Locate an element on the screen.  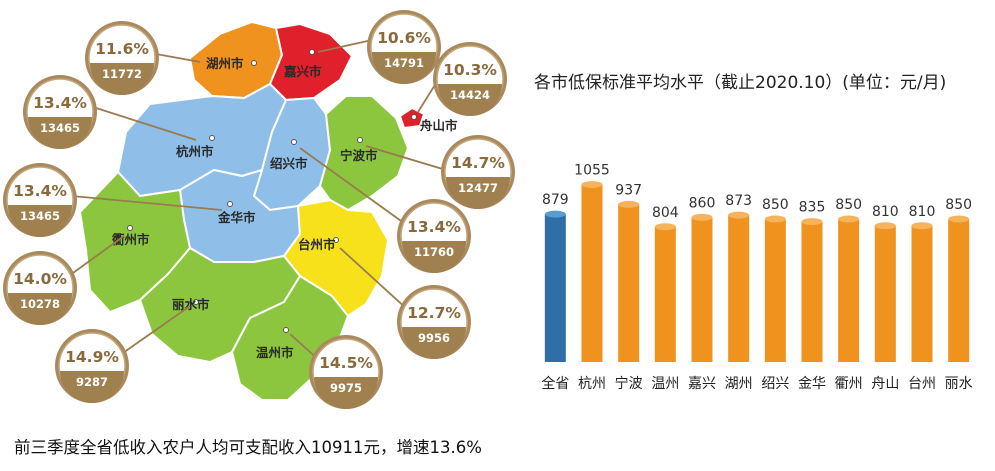
badge-income: 11760 is located at coordinates (434, 252).